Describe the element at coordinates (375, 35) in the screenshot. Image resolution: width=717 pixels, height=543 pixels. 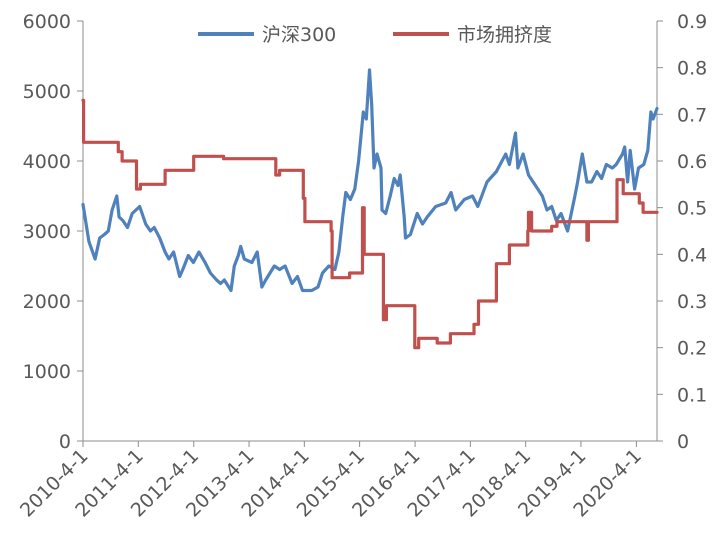
I see `legend: 沪深300 市场拥挤度` at that location.